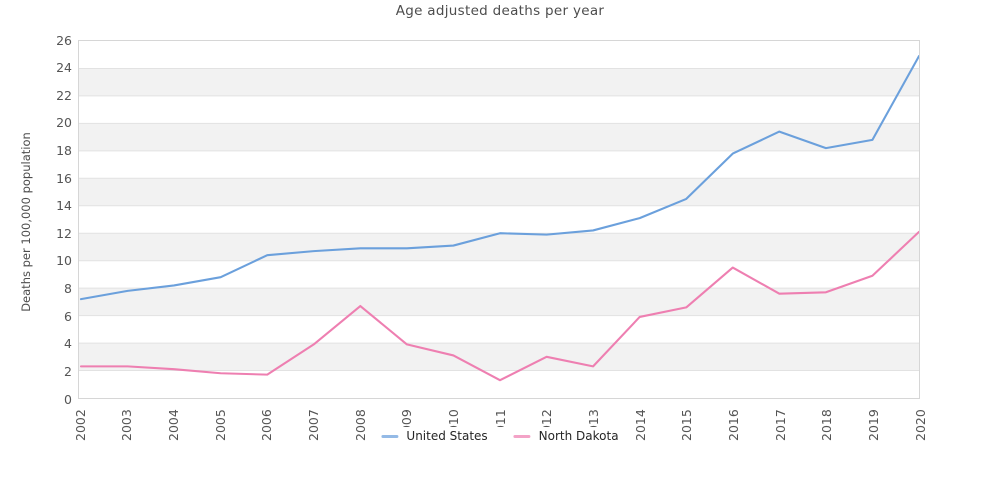 The width and height of the screenshot is (1000, 500). I want to click on legend-item-united-states: United States, so click(434, 436).